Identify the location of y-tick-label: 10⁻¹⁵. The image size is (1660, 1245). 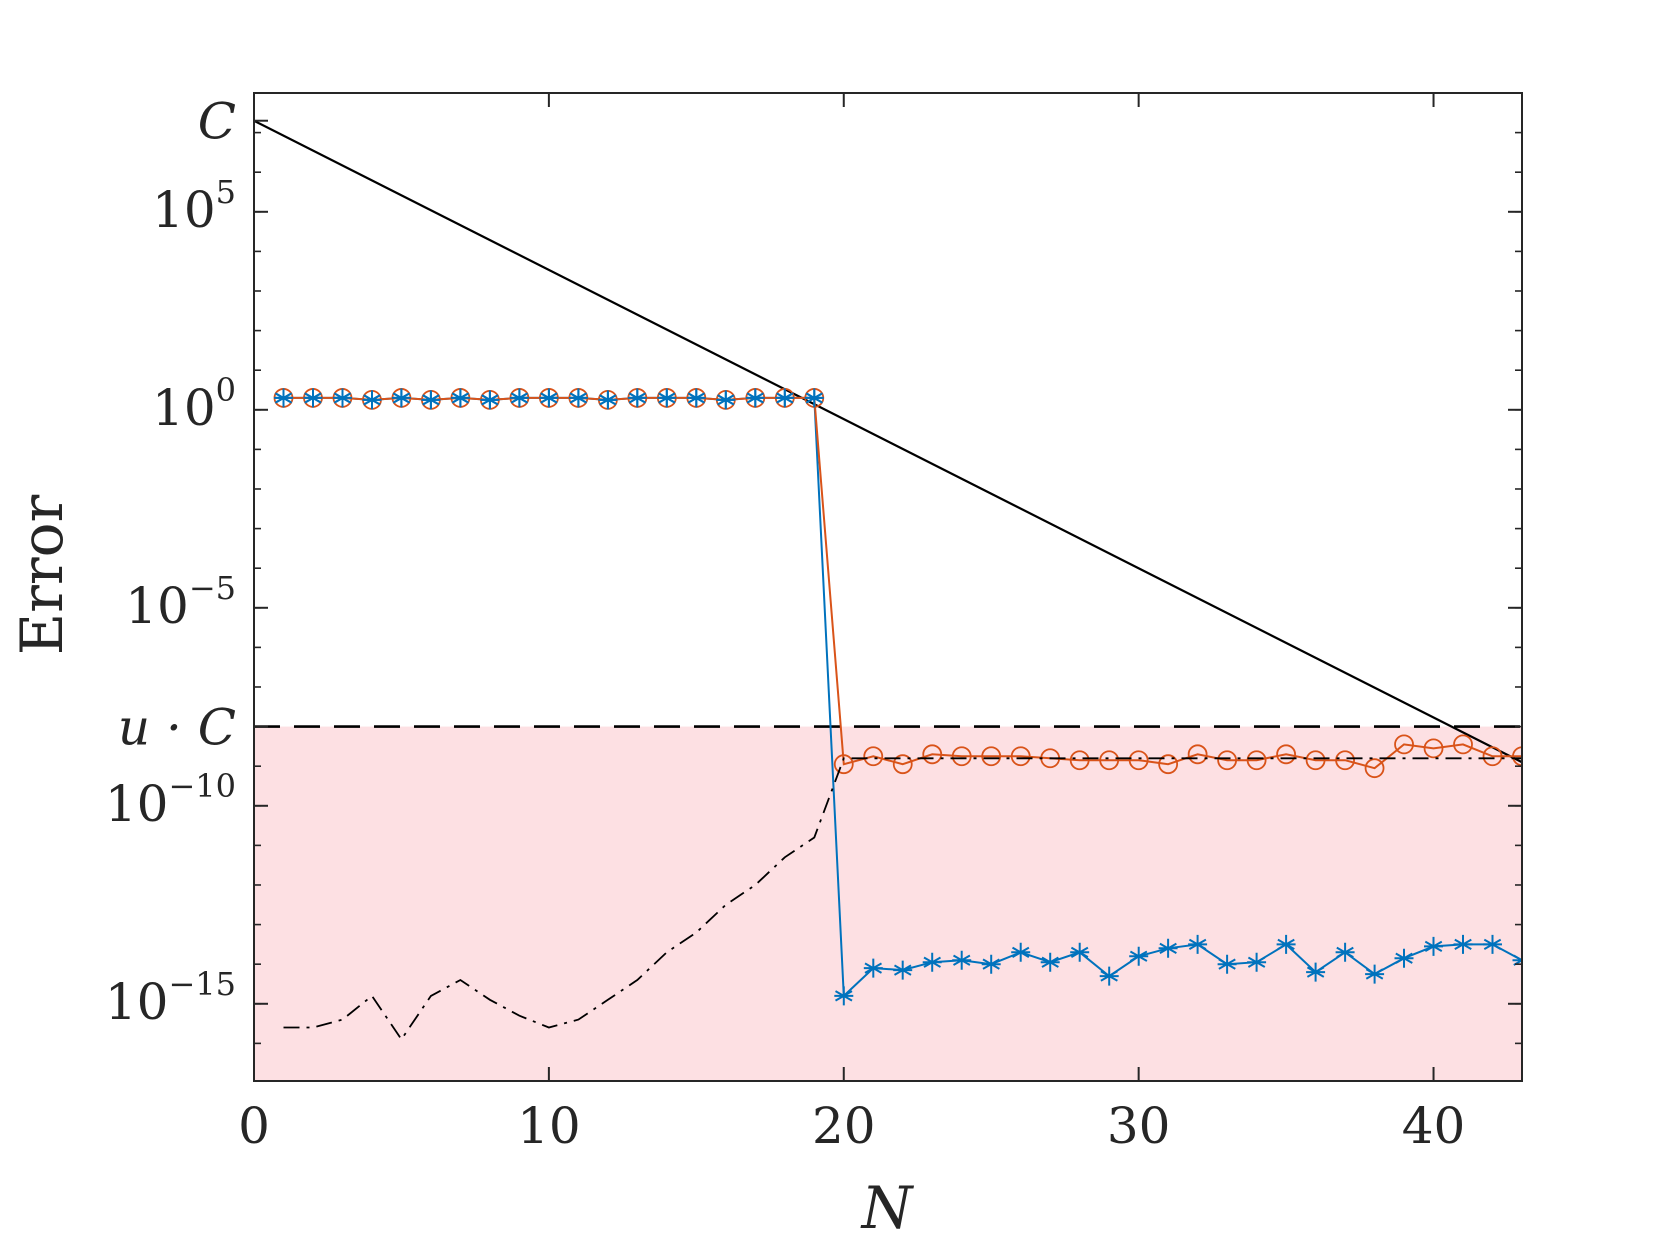
(170, 998).